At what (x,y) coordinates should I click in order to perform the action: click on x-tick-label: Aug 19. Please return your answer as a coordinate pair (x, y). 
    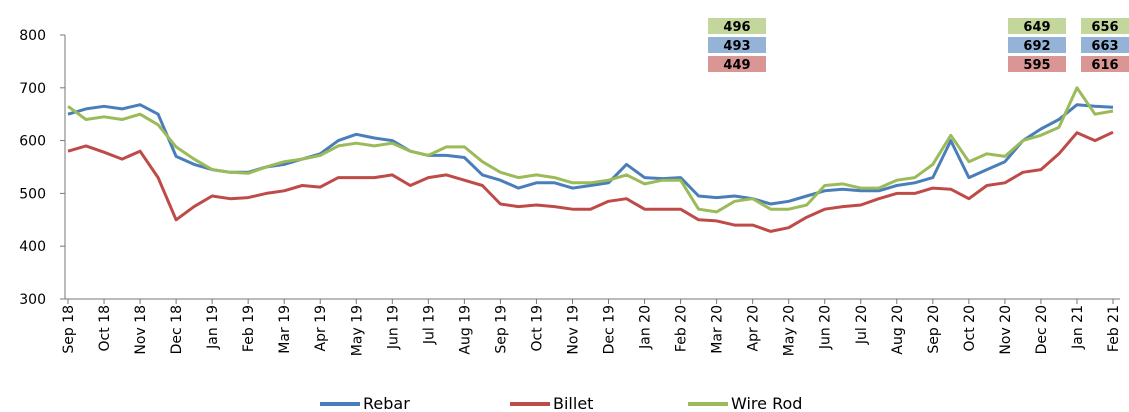
    Looking at the image, I should click on (465, 330).